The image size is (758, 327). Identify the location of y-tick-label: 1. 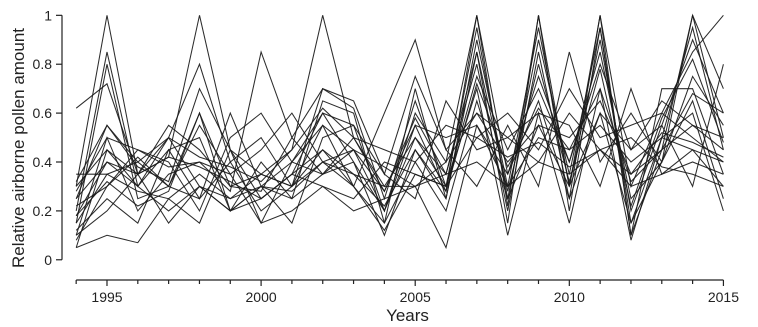
(48, 15).